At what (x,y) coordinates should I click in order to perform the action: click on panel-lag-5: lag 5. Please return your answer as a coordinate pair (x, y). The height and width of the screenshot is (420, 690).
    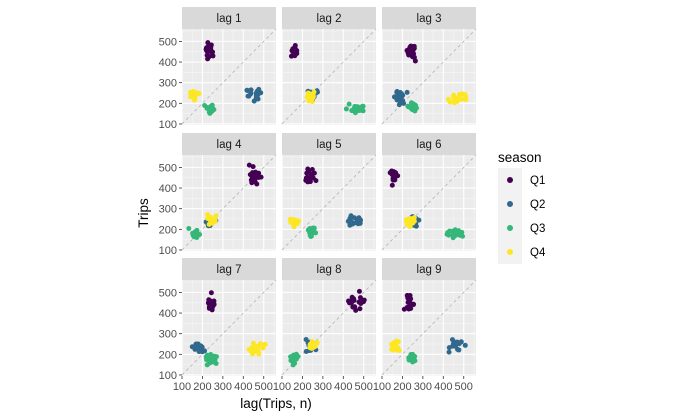
    Looking at the image, I should click on (329, 192).